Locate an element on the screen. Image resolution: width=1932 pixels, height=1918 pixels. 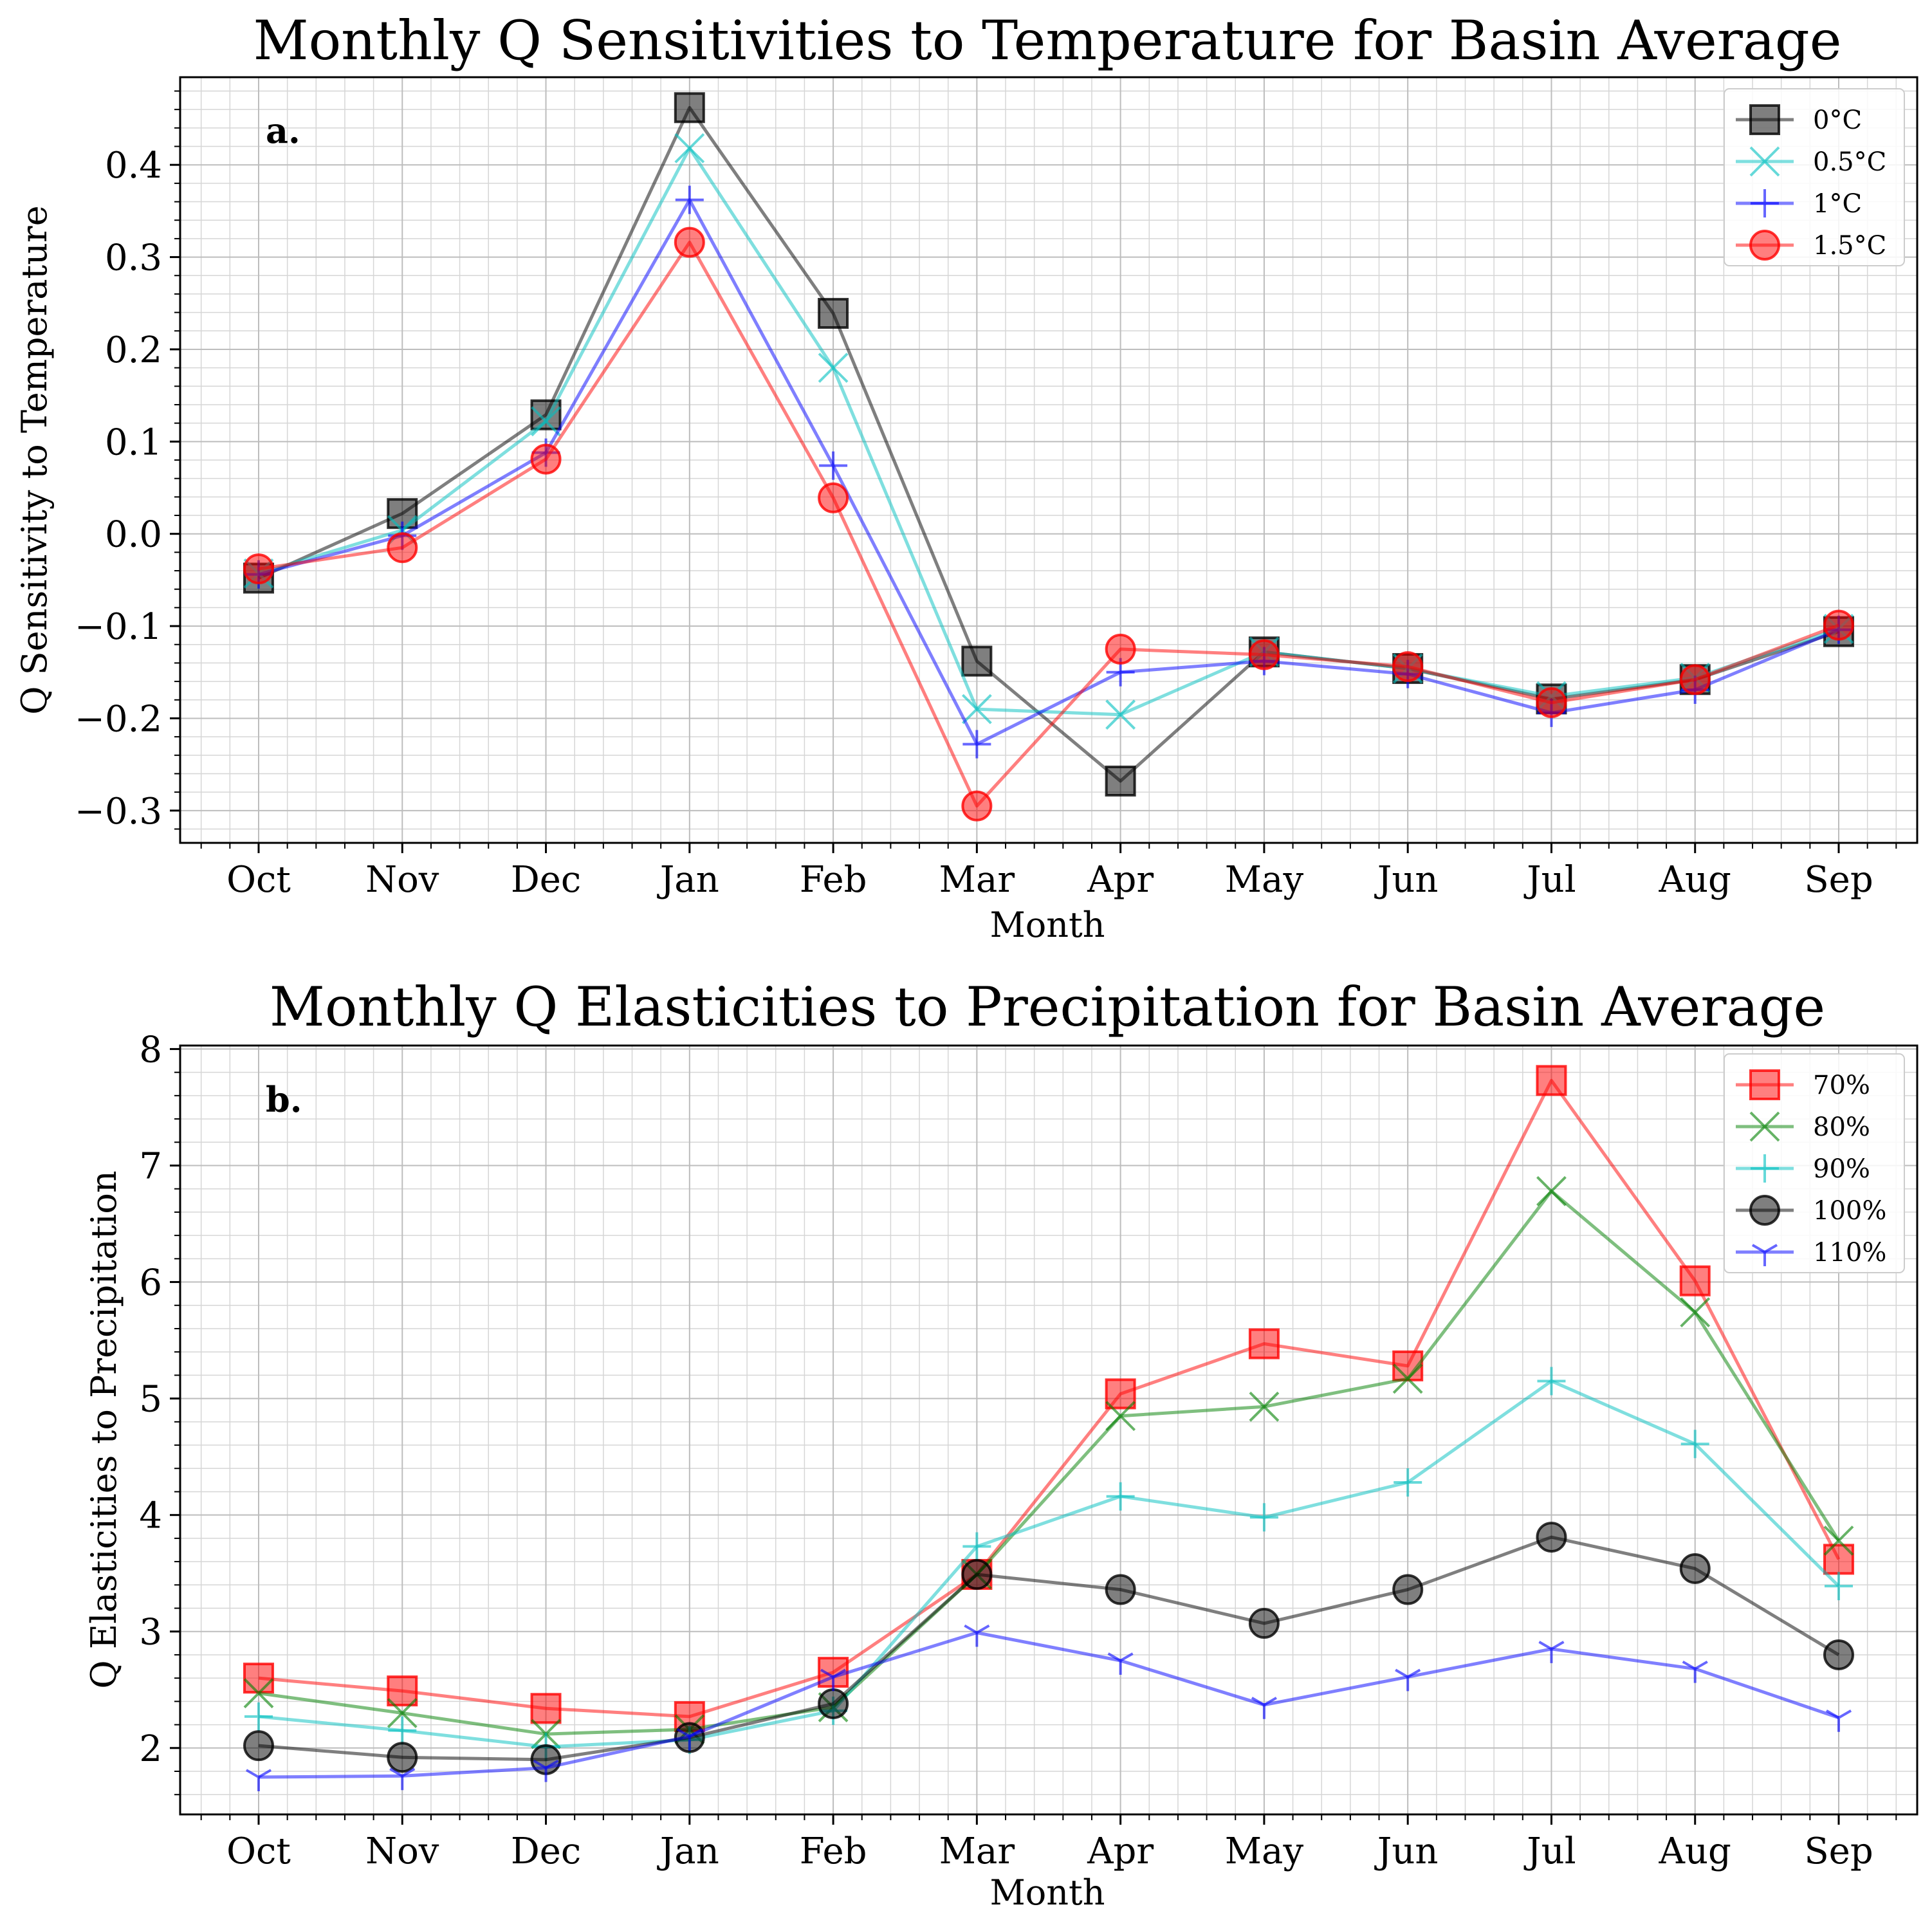
panel-a-x-tick-label: Feb is located at coordinates (833, 880).